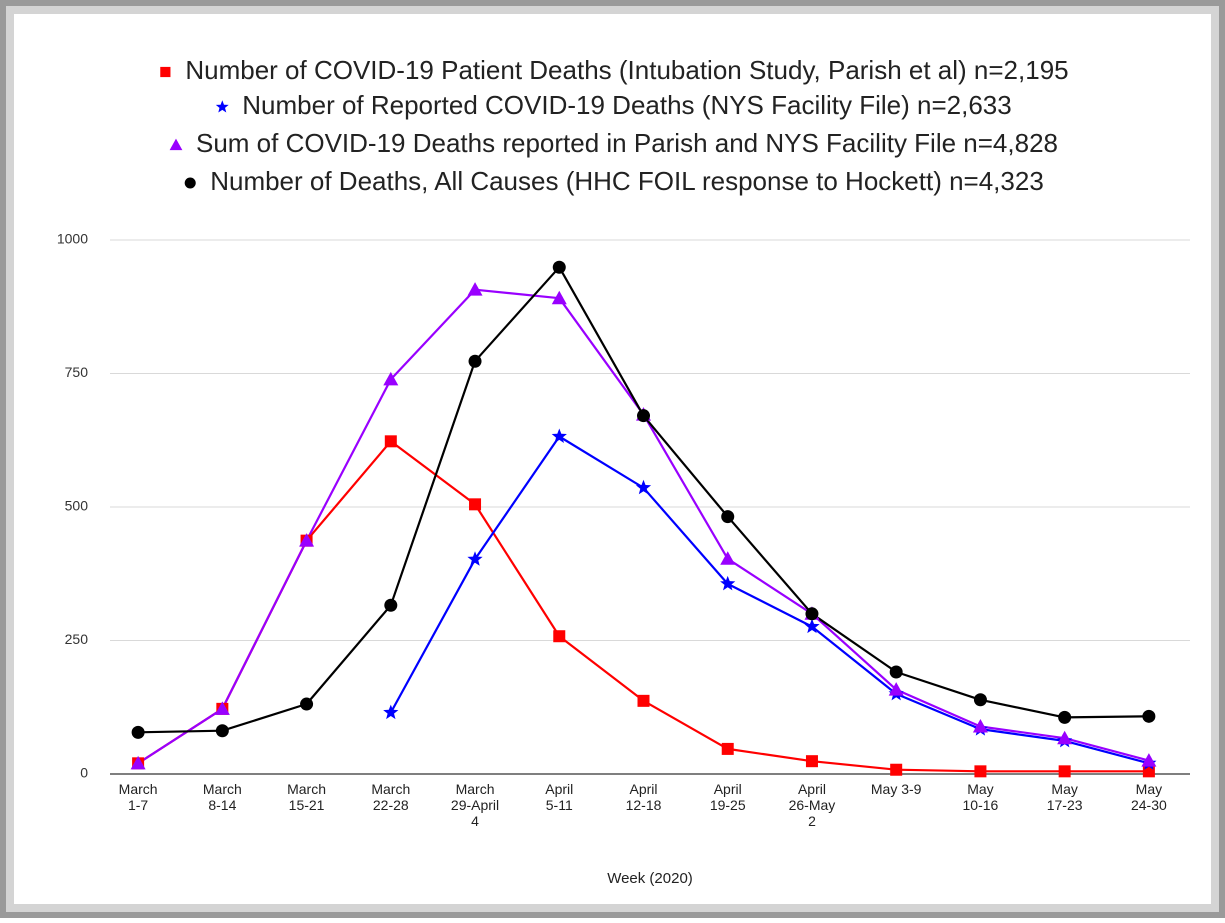 The image size is (1225, 923). I want to click on y-tick-label: 1000, so click(72, 239).